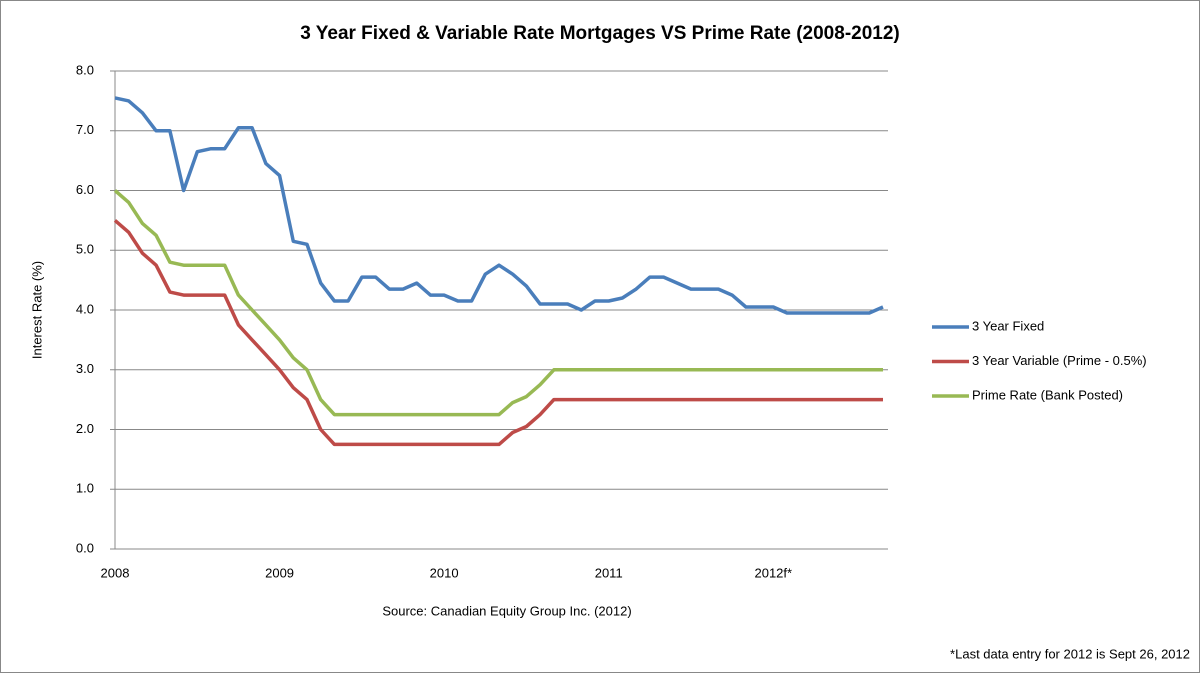  Describe the element at coordinates (1008, 325) in the screenshot. I see `legend-label: 3 Year Fixed` at that location.